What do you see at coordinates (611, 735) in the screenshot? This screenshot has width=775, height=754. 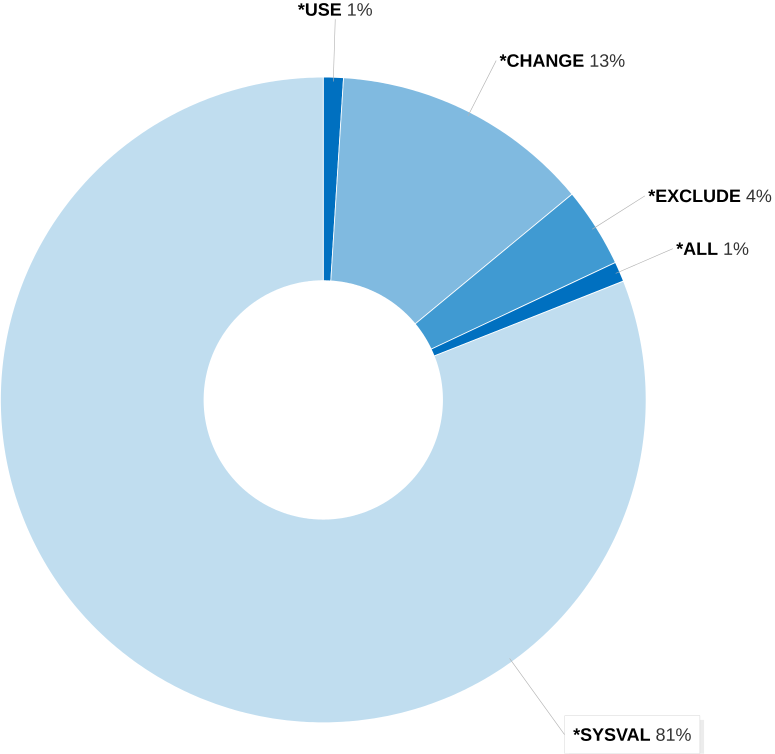 I see `slice-label: *SYSVAL` at bounding box center [611, 735].